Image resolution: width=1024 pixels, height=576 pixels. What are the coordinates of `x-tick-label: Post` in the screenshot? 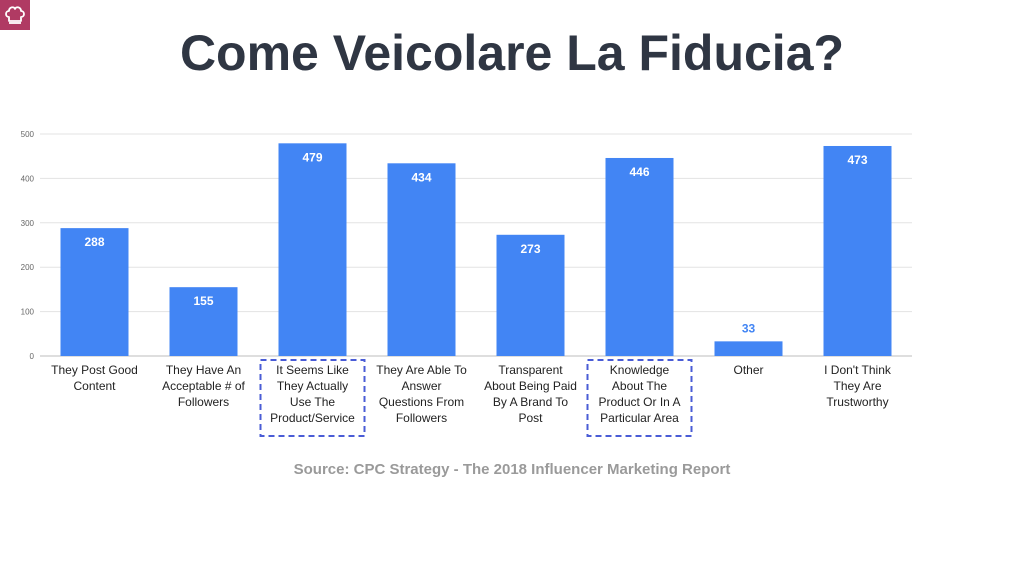 It's located at (530, 418).